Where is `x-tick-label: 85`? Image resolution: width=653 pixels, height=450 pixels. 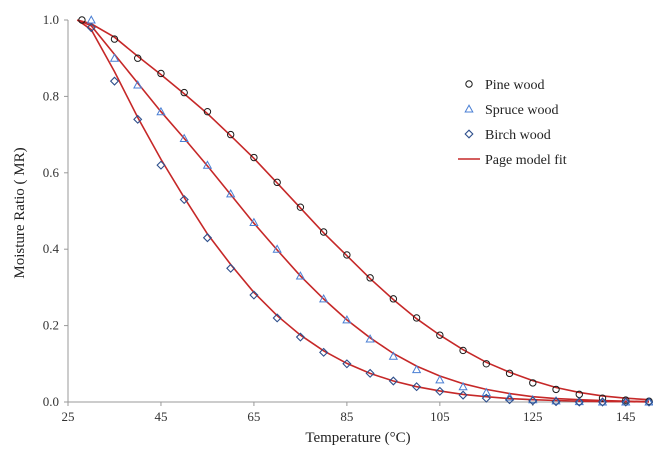
x-tick-label: 85 is located at coordinates (346, 416).